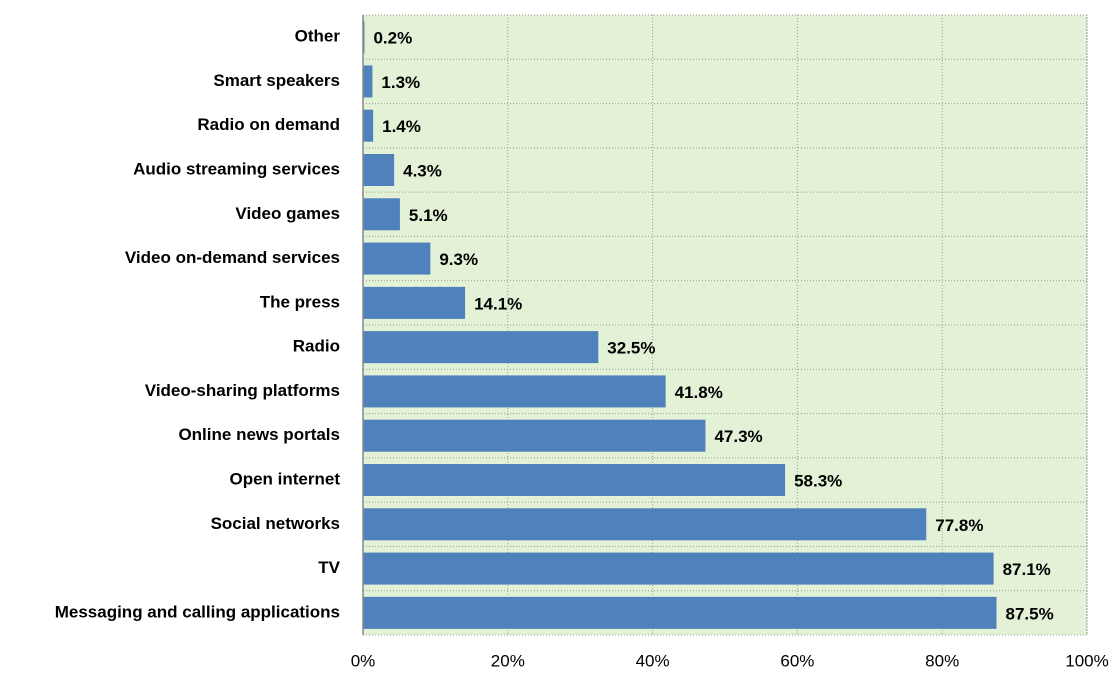 The image size is (1117, 673). I want to click on category-label: Radio on demand, so click(268, 124).